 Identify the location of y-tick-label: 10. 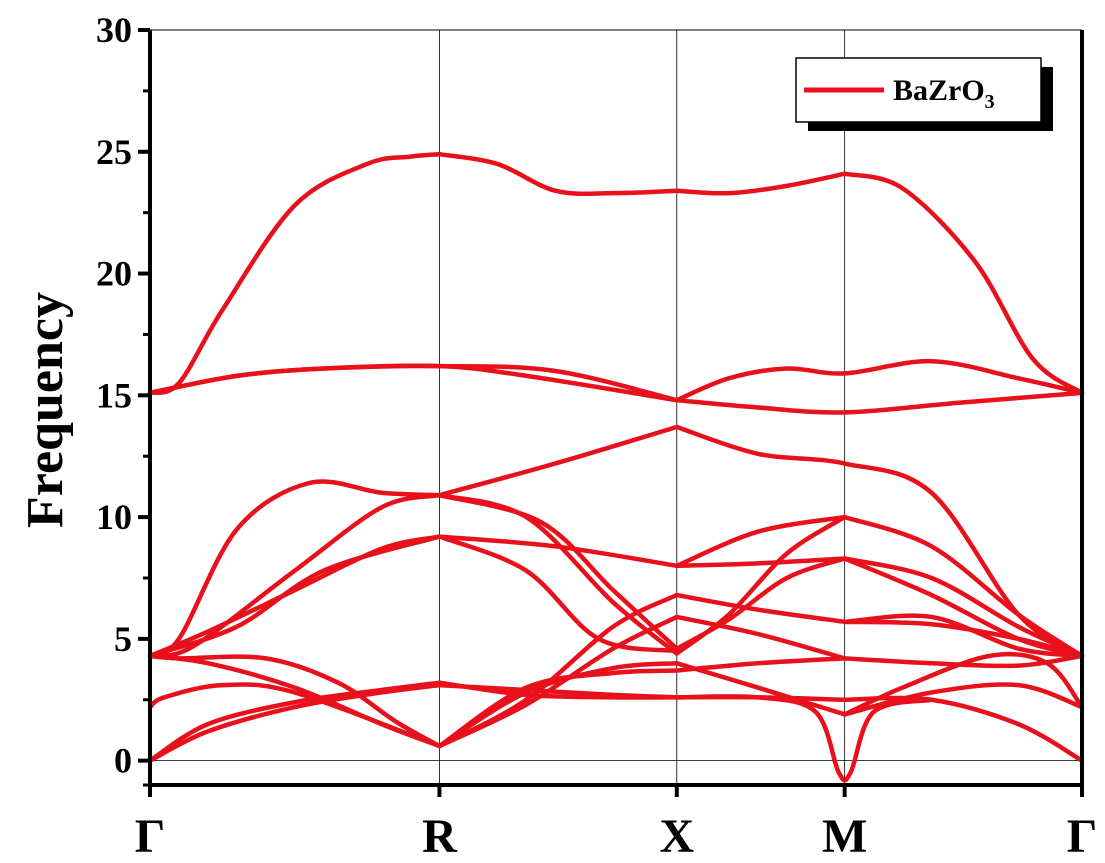
(114, 517).